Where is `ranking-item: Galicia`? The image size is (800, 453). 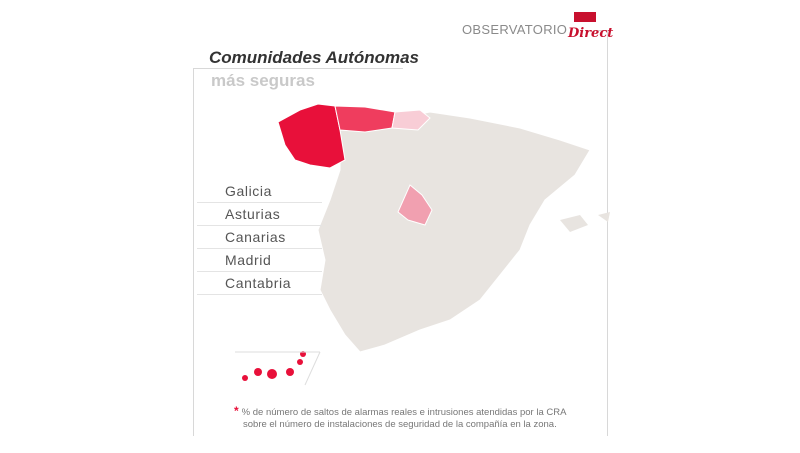
ranking-item: Galicia is located at coordinates (259, 191).